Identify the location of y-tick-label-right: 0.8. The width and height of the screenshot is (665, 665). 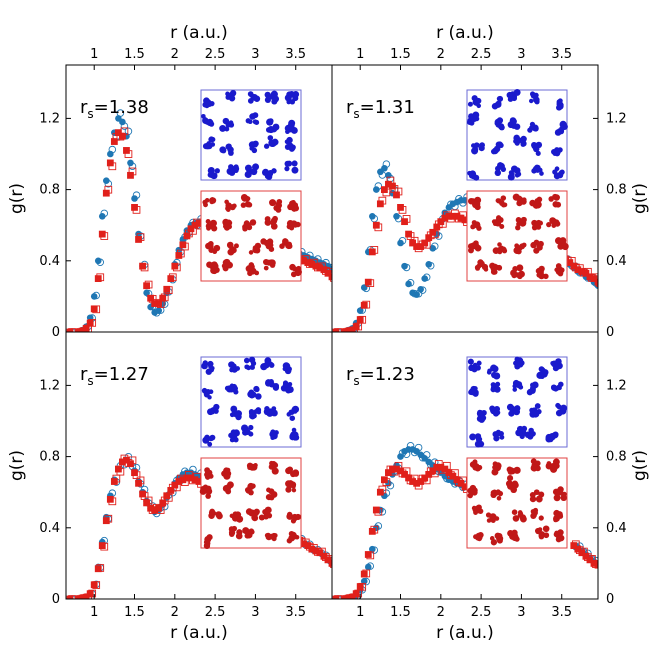
(616, 457).